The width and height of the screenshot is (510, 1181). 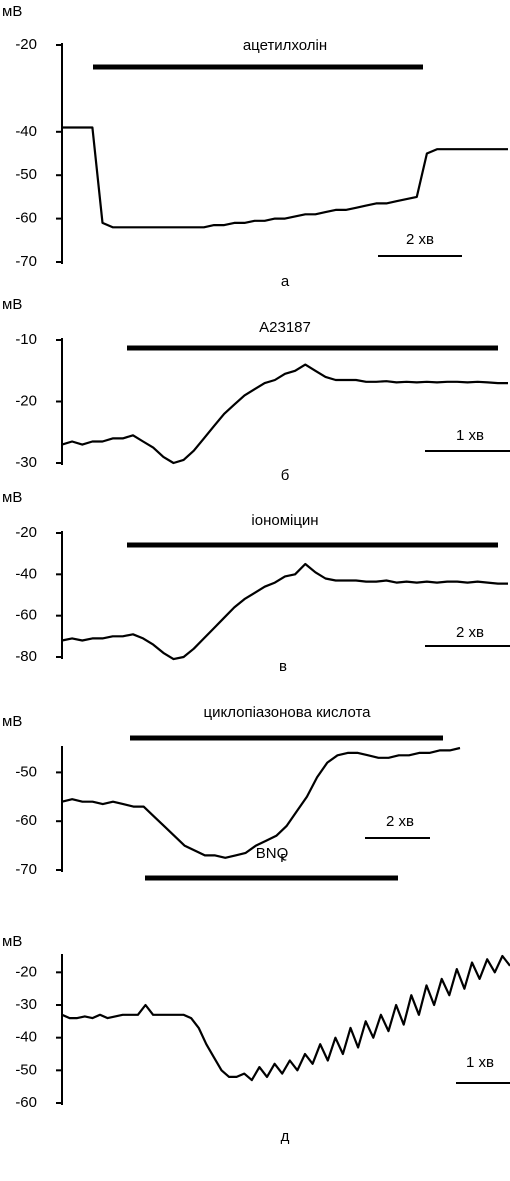 I want to click on panel-label: а, so click(x=285, y=281).